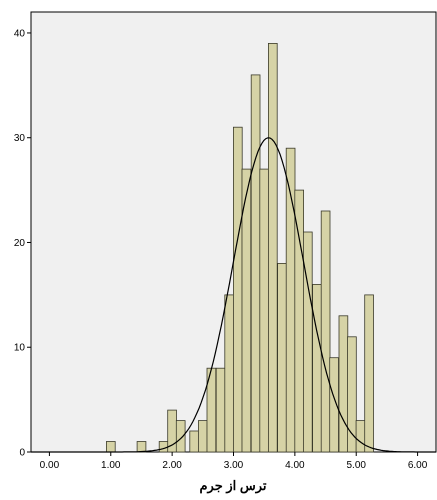  I want to click on x-tick-label: 6.00, so click(418, 465).